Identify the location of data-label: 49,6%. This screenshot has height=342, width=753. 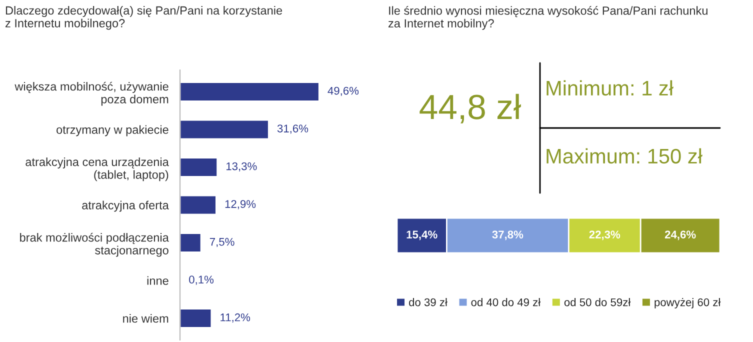
(343, 91).